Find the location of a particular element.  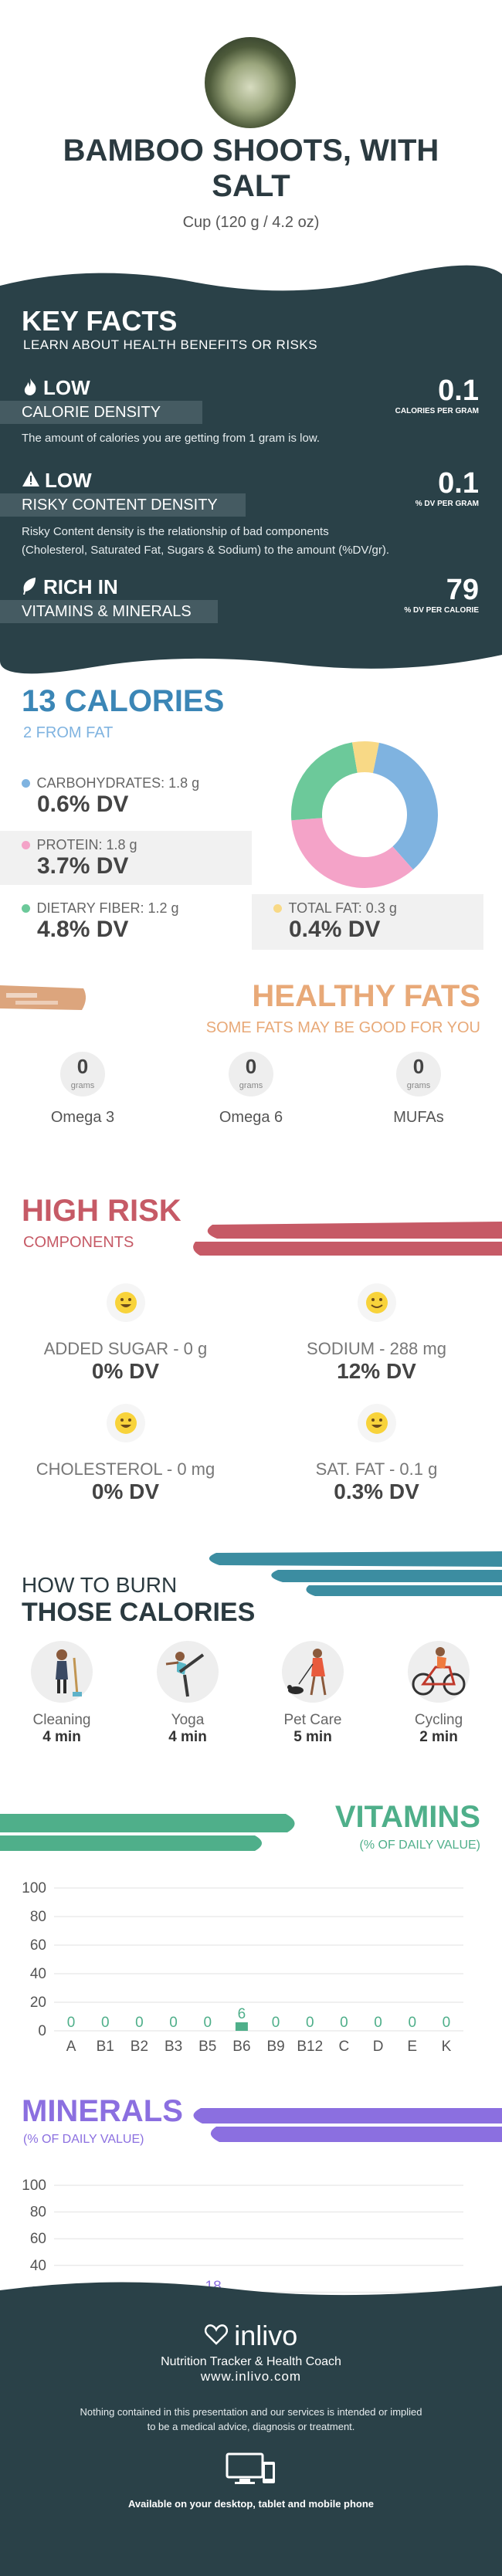

cleaning-time: 4 min is located at coordinates (62, 1737).